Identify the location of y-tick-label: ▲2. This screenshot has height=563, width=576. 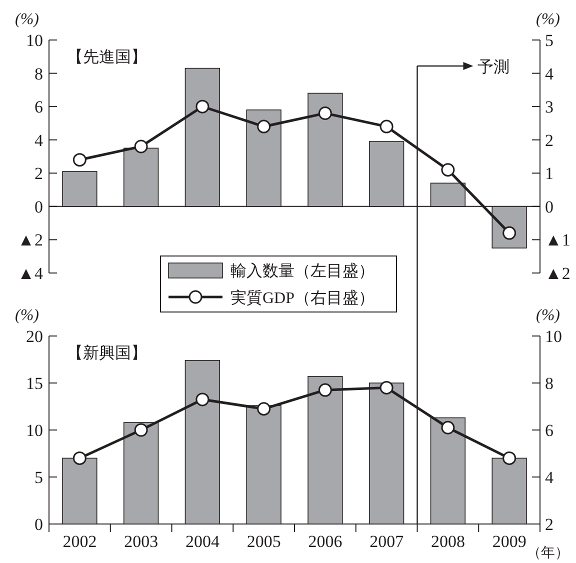
(30, 240).